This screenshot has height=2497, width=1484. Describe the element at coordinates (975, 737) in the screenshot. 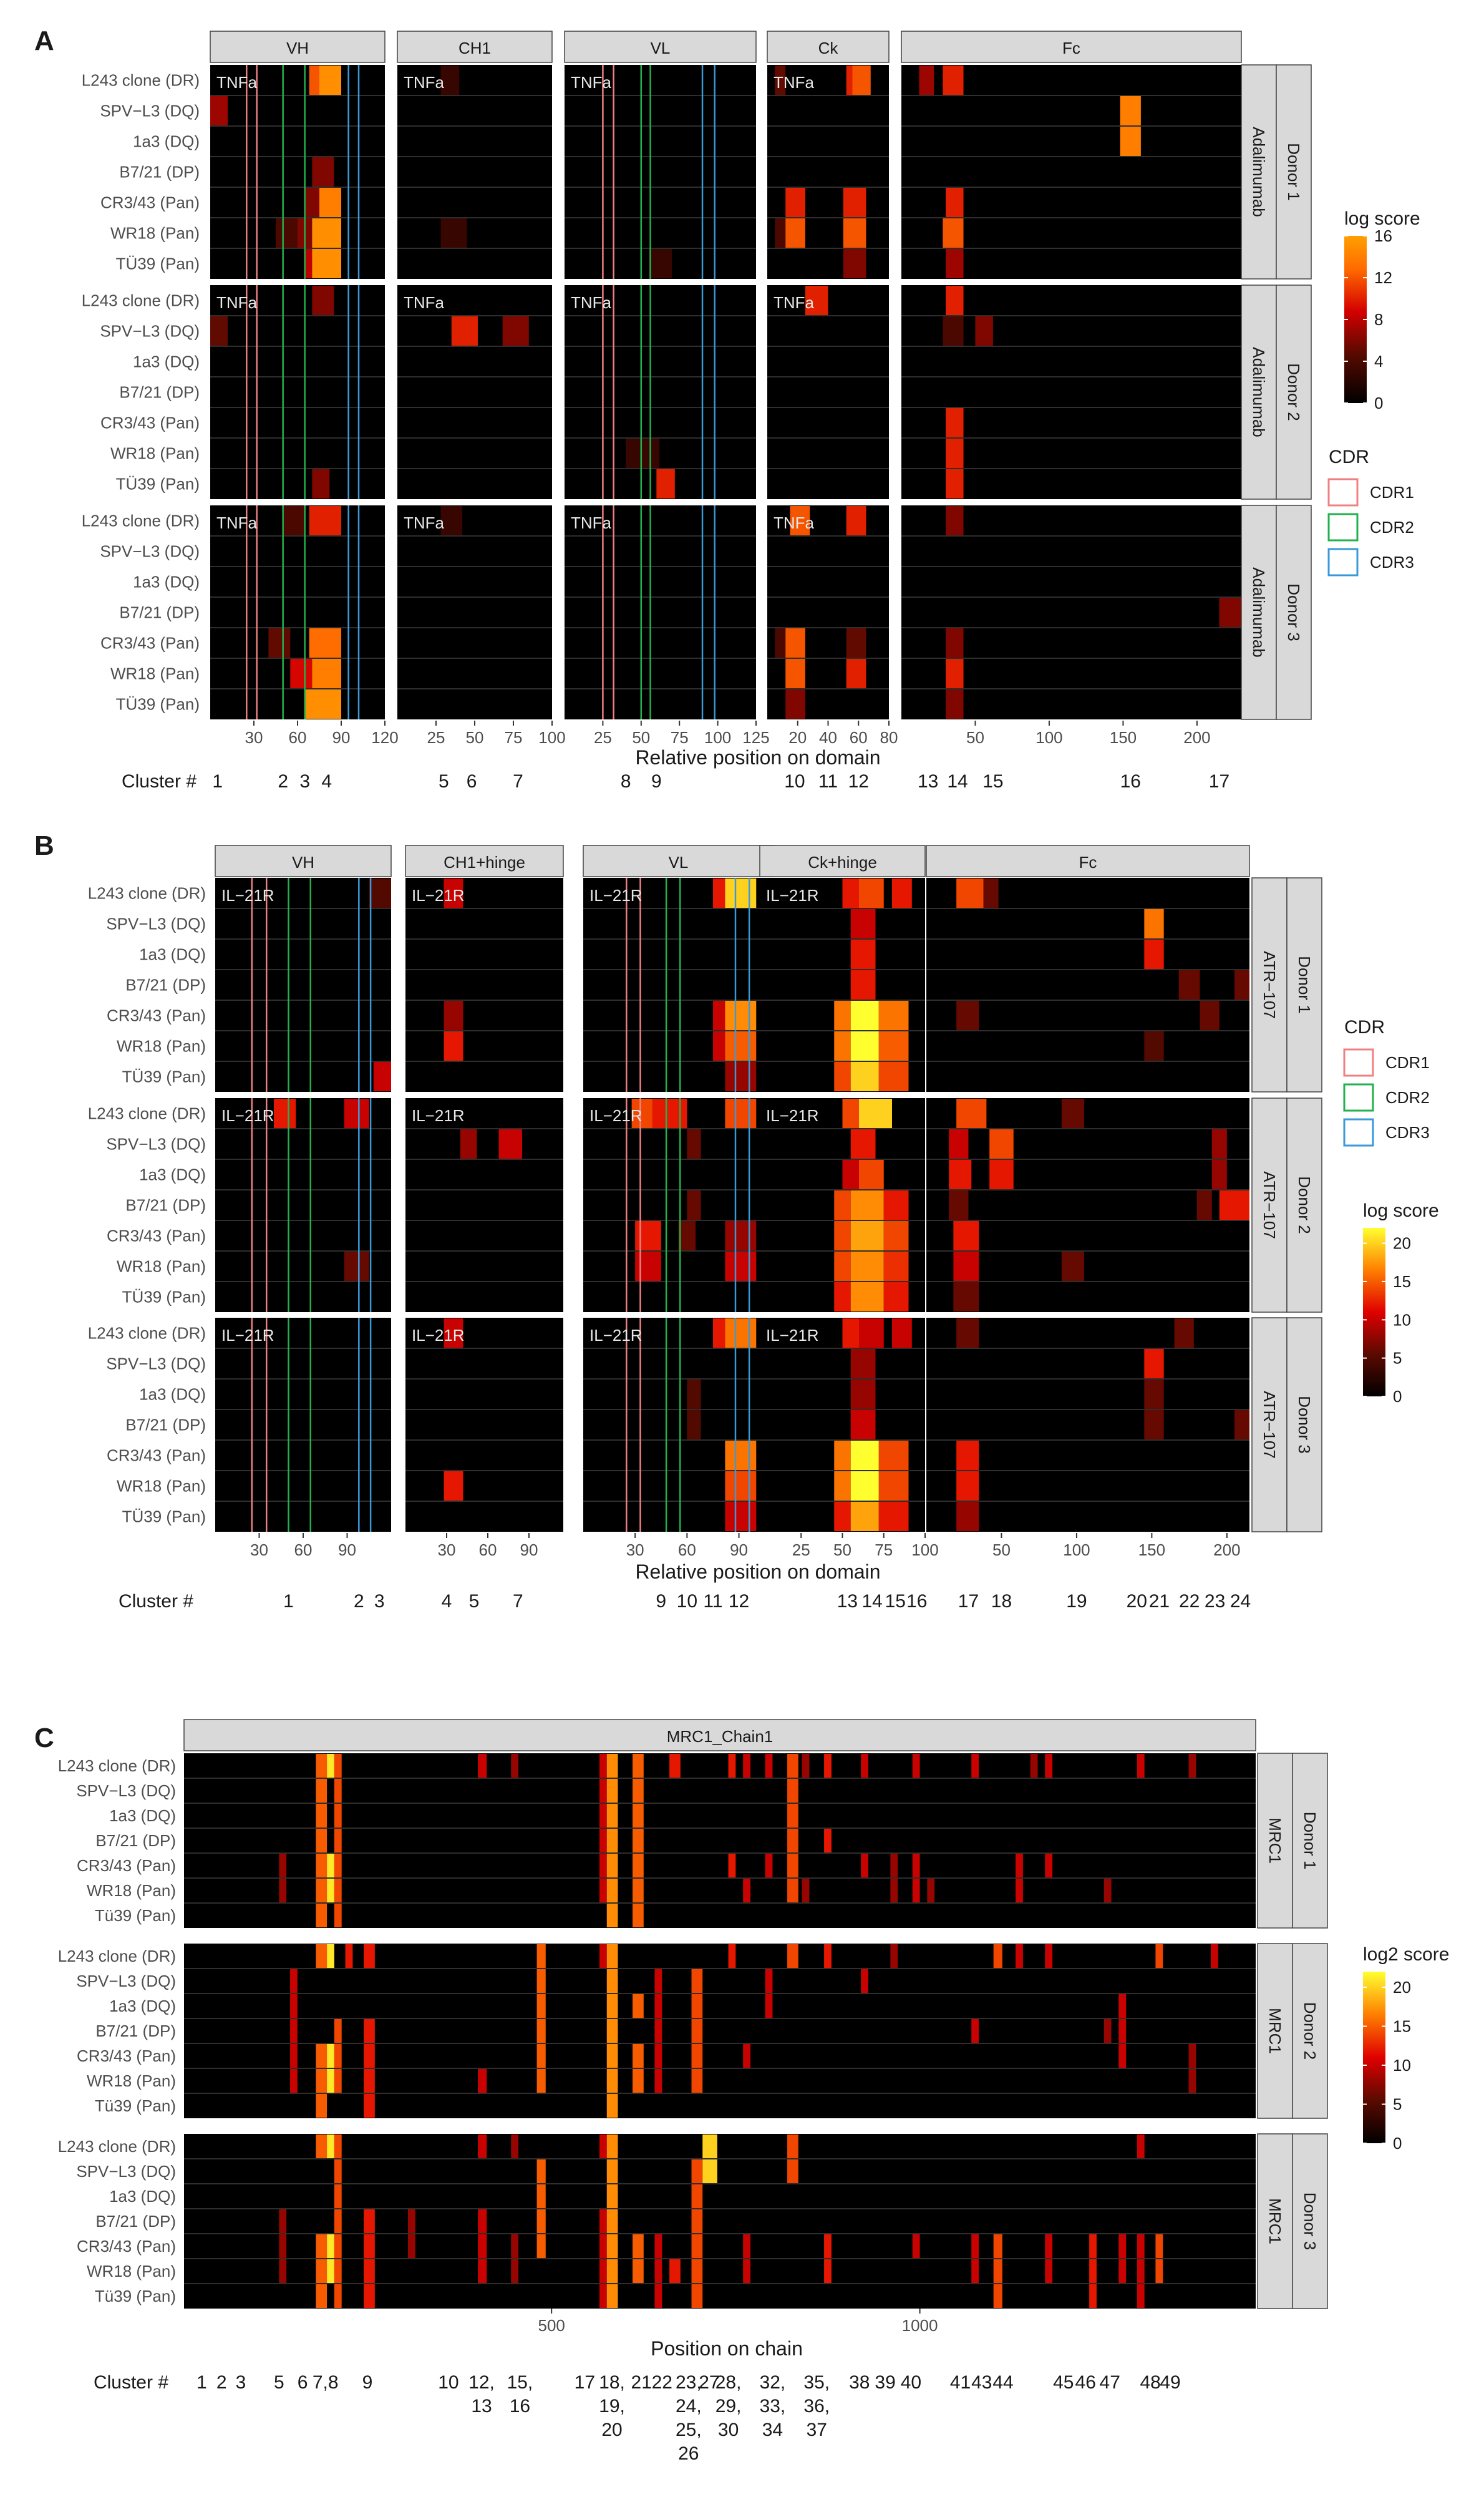

I see `x-tick-label: 50` at that location.